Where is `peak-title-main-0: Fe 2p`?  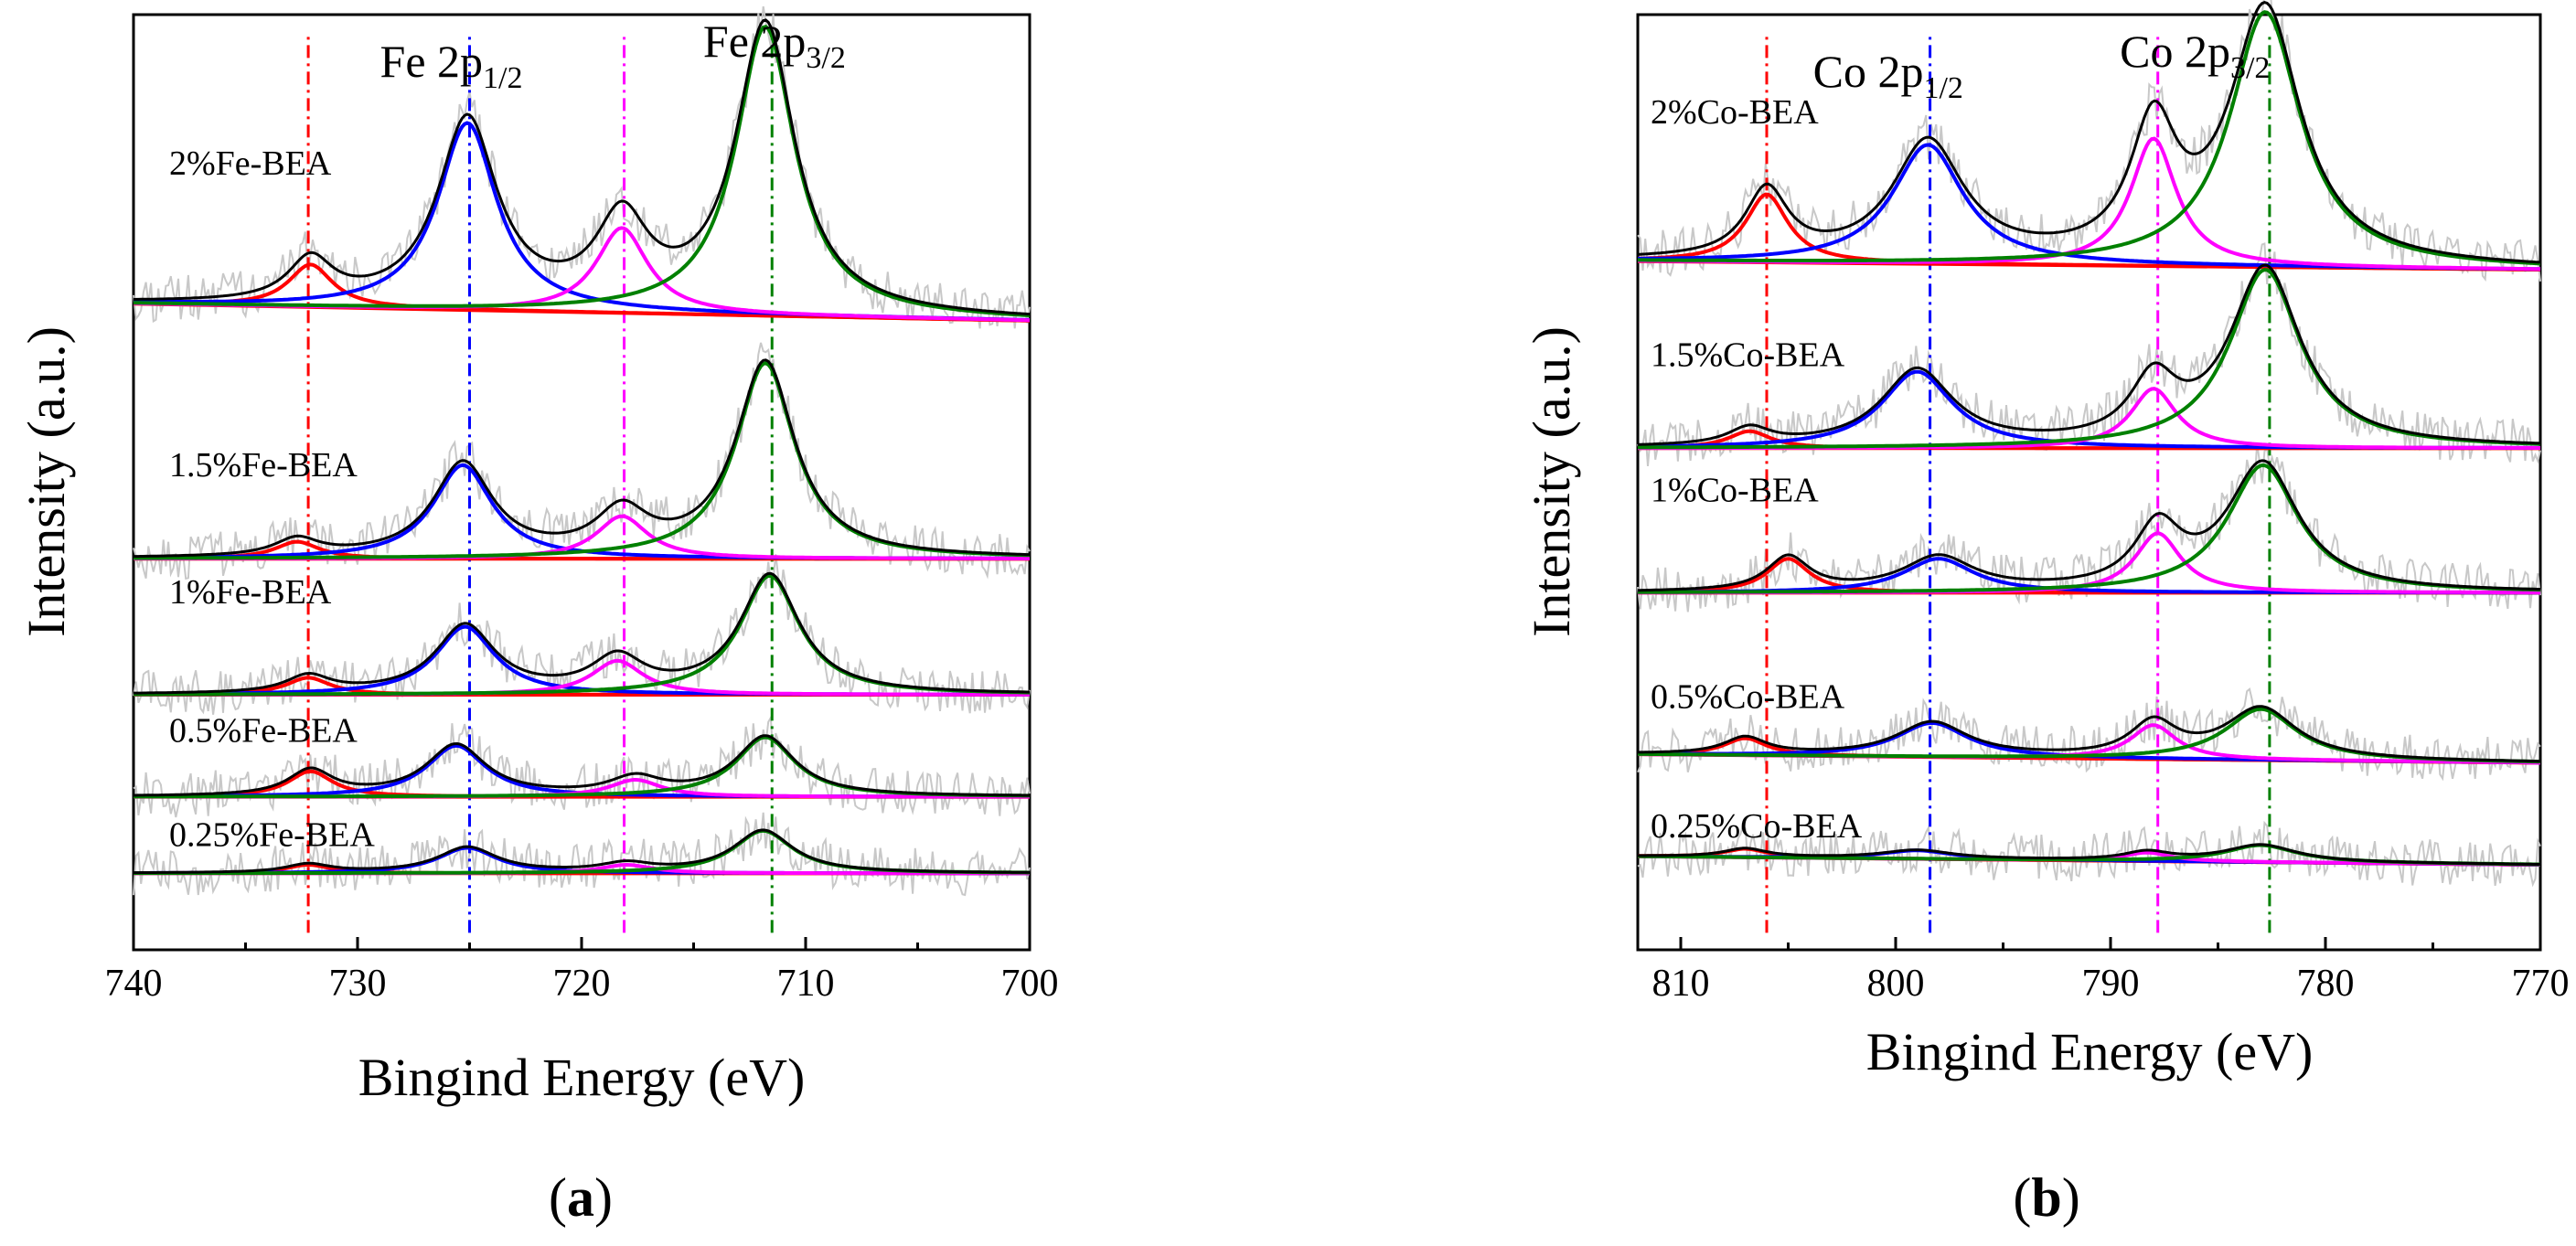
peak-title-main-0: Fe 2p is located at coordinates (432, 62).